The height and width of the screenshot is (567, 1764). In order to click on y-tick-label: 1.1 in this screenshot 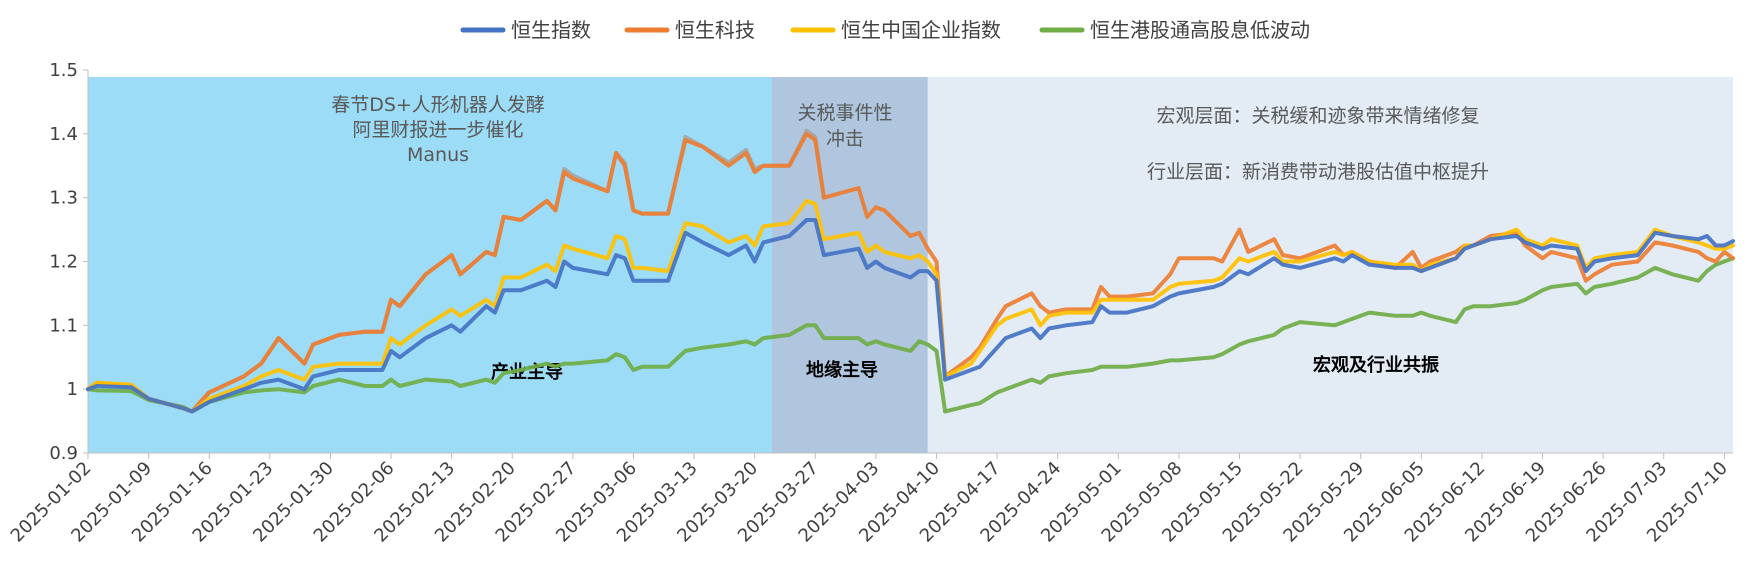, I will do `click(63, 325)`.